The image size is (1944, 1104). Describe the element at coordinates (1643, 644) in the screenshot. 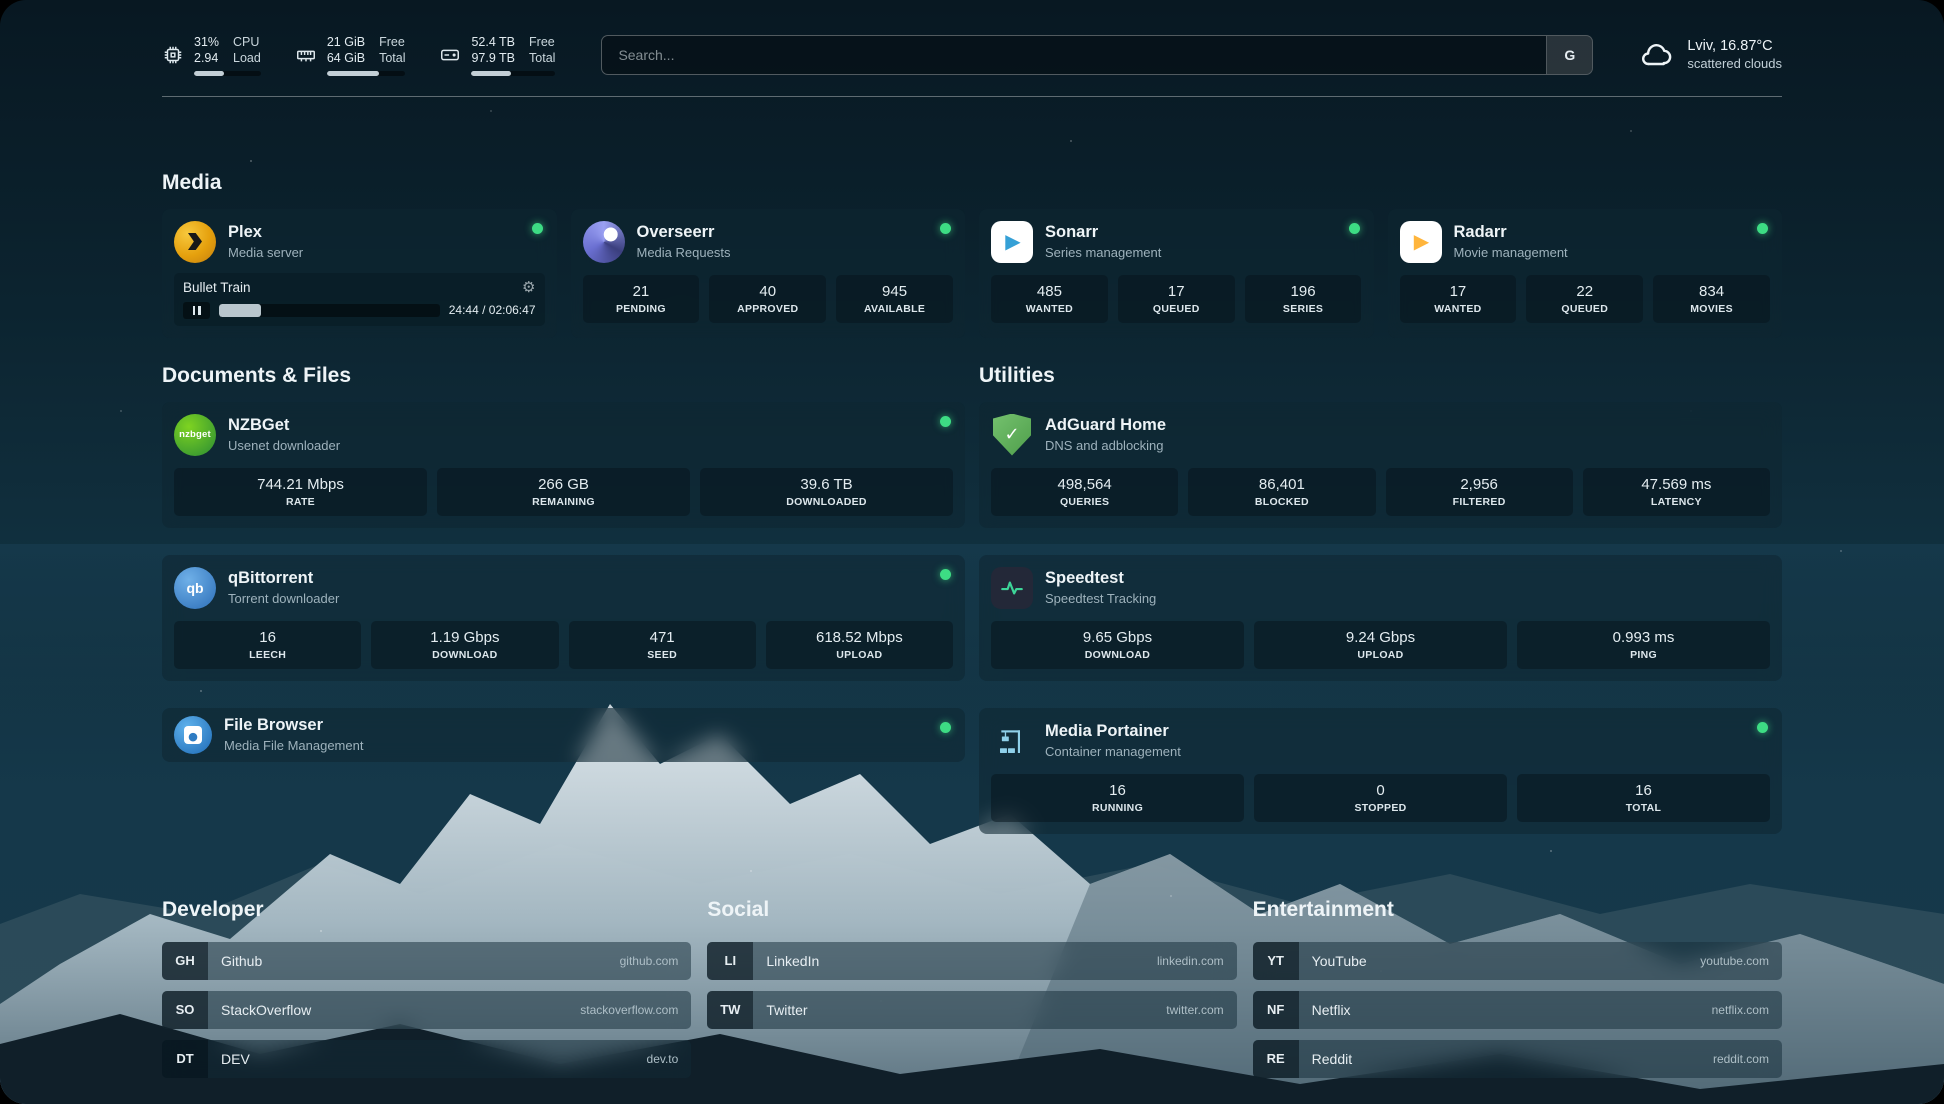

I see `stat-box: 0.993 ms PING` at that location.